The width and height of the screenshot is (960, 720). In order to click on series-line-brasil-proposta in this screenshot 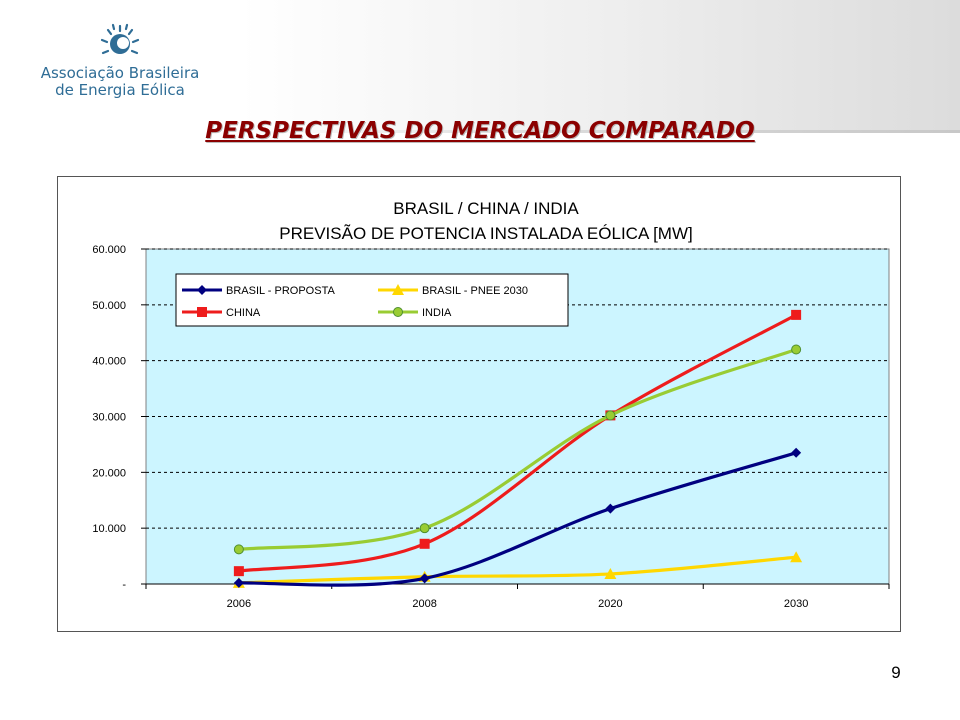, I will do `click(517, 519)`.